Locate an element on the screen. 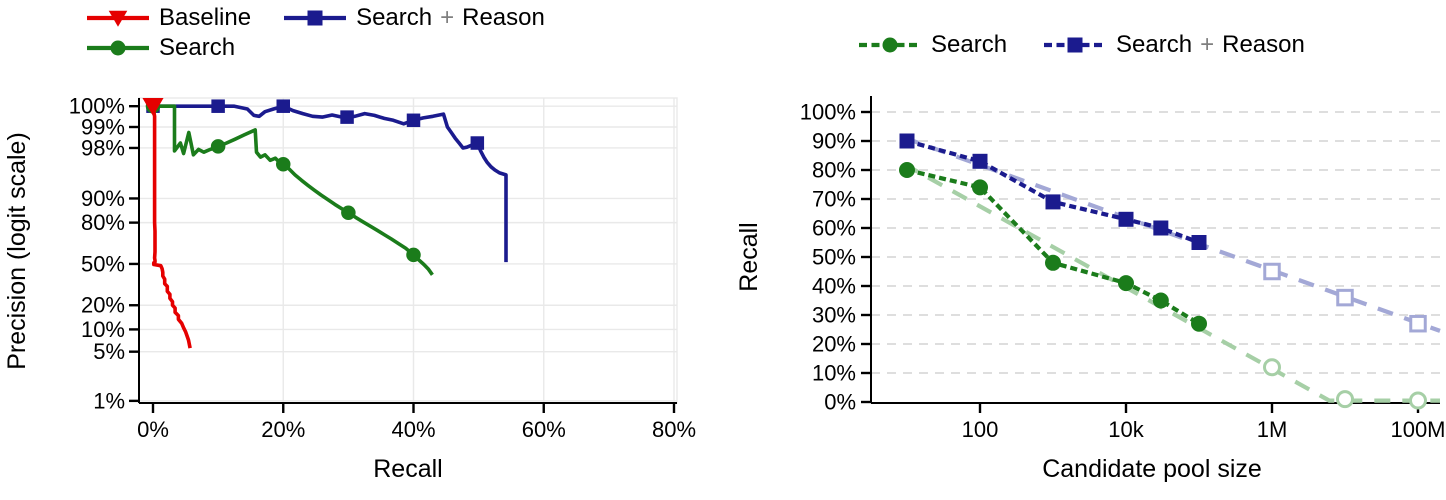 This screenshot has height=500, width=1446. right-chart-ylabel: Recall is located at coordinates (749, 256).